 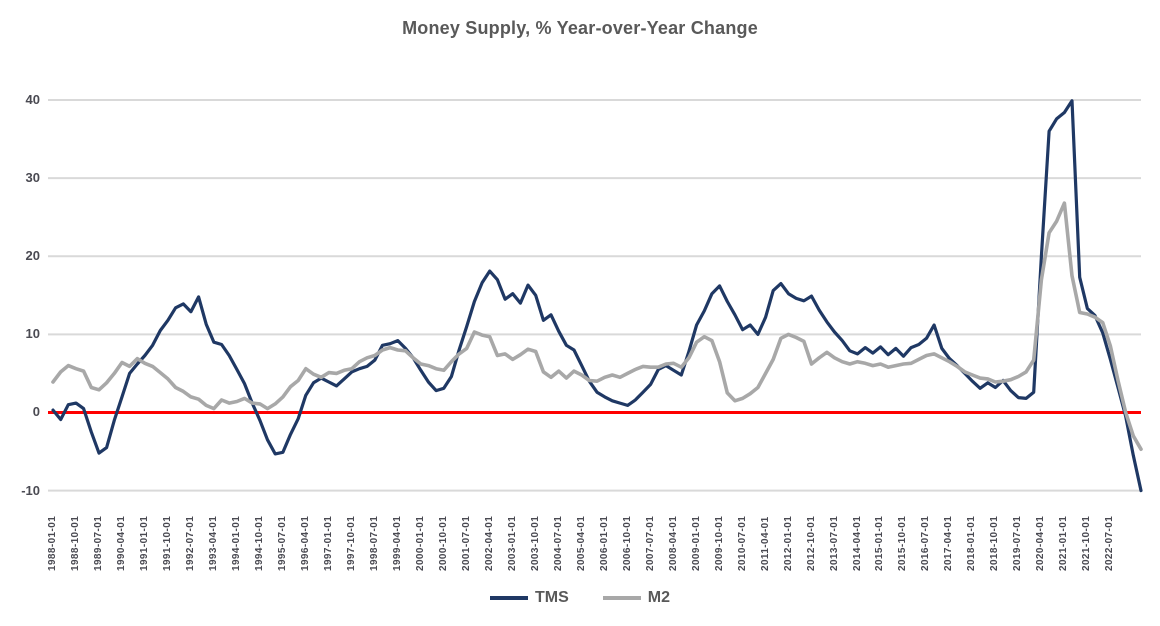 What do you see at coordinates (121, 543) in the screenshot?
I see `x-tick-label: 1990-04-01` at bounding box center [121, 543].